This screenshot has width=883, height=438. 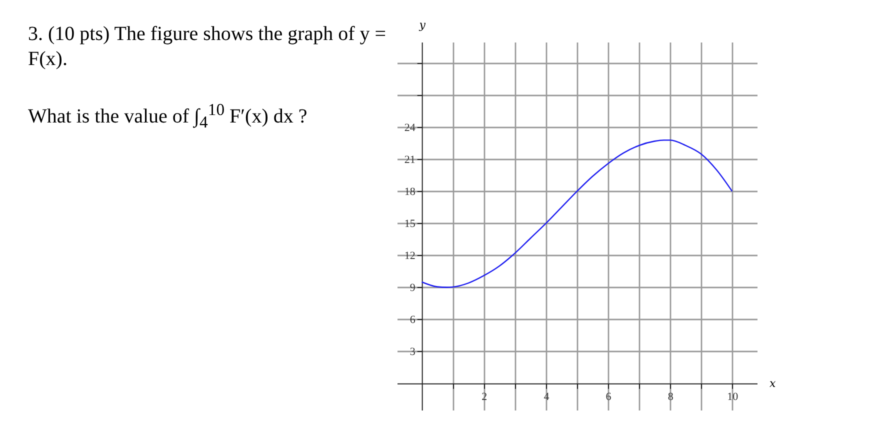 I want to click on x-axis-title: x, so click(x=773, y=383).